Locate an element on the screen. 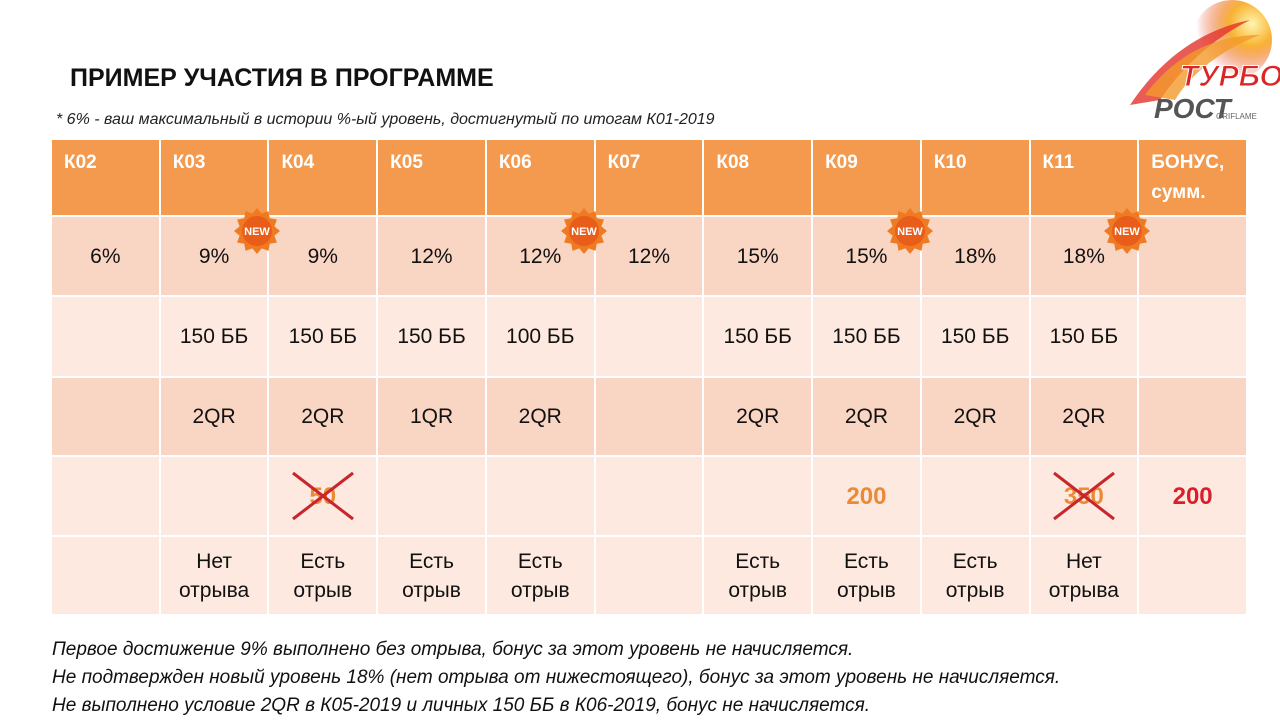 The height and width of the screenshot is (720, 1280). header-cell: К08 is located at coordinates (758, 177).